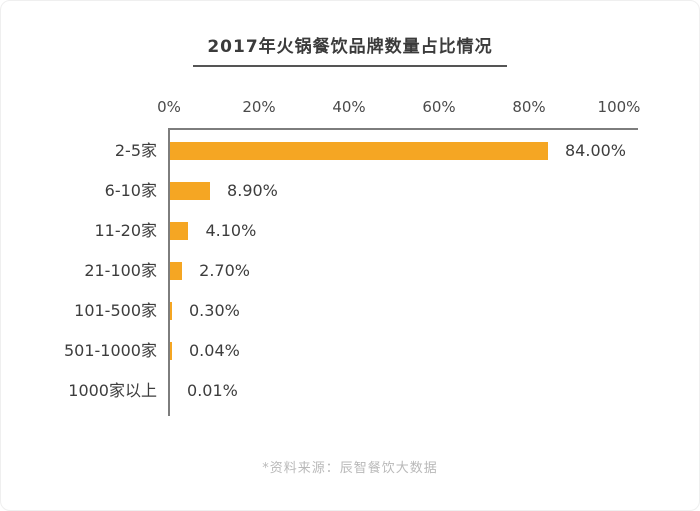 The width and height of the screenshot is (700, 511). I want to click on value-label: 8.90%, so click(252, 190).